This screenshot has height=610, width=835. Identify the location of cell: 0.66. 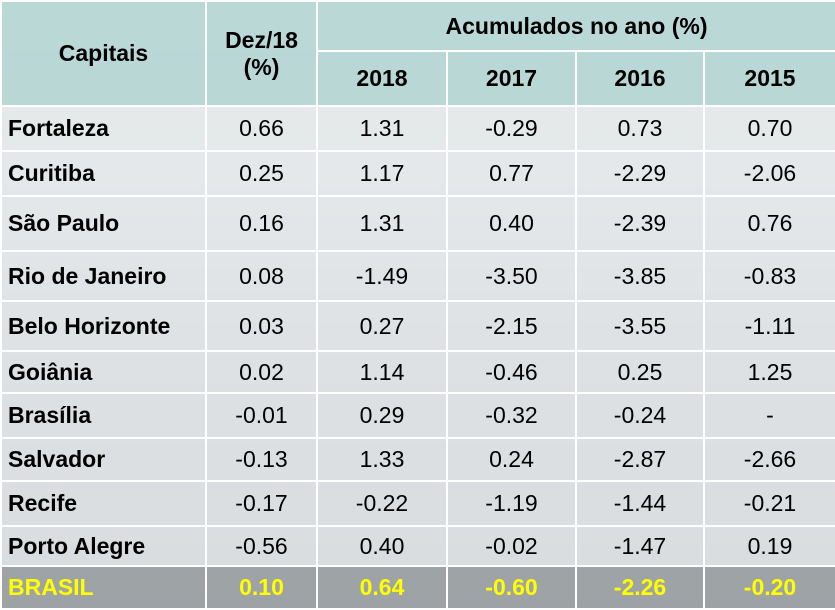
(261, 128).